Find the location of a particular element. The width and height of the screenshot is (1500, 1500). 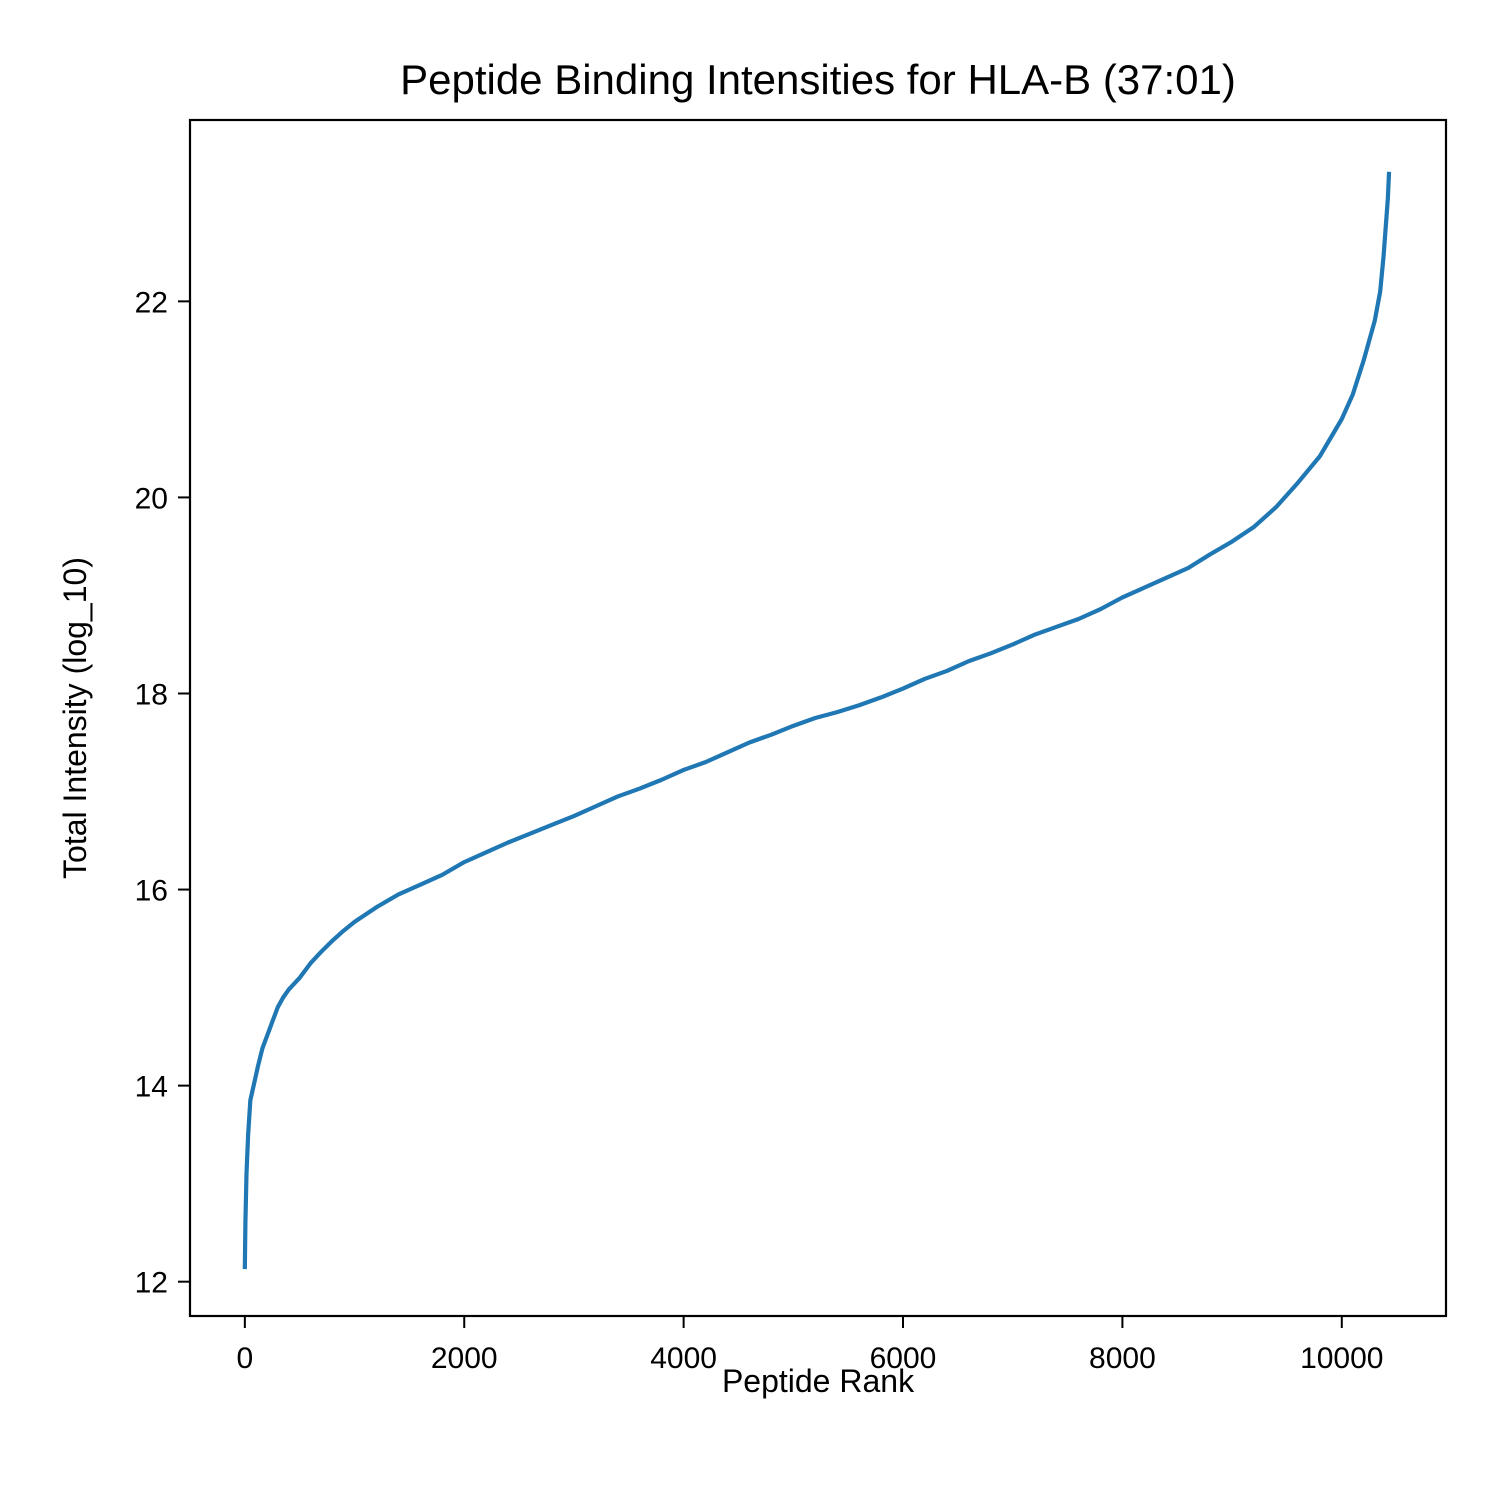

x-tick-label: 2000 is located at coordinates (464, 1358).